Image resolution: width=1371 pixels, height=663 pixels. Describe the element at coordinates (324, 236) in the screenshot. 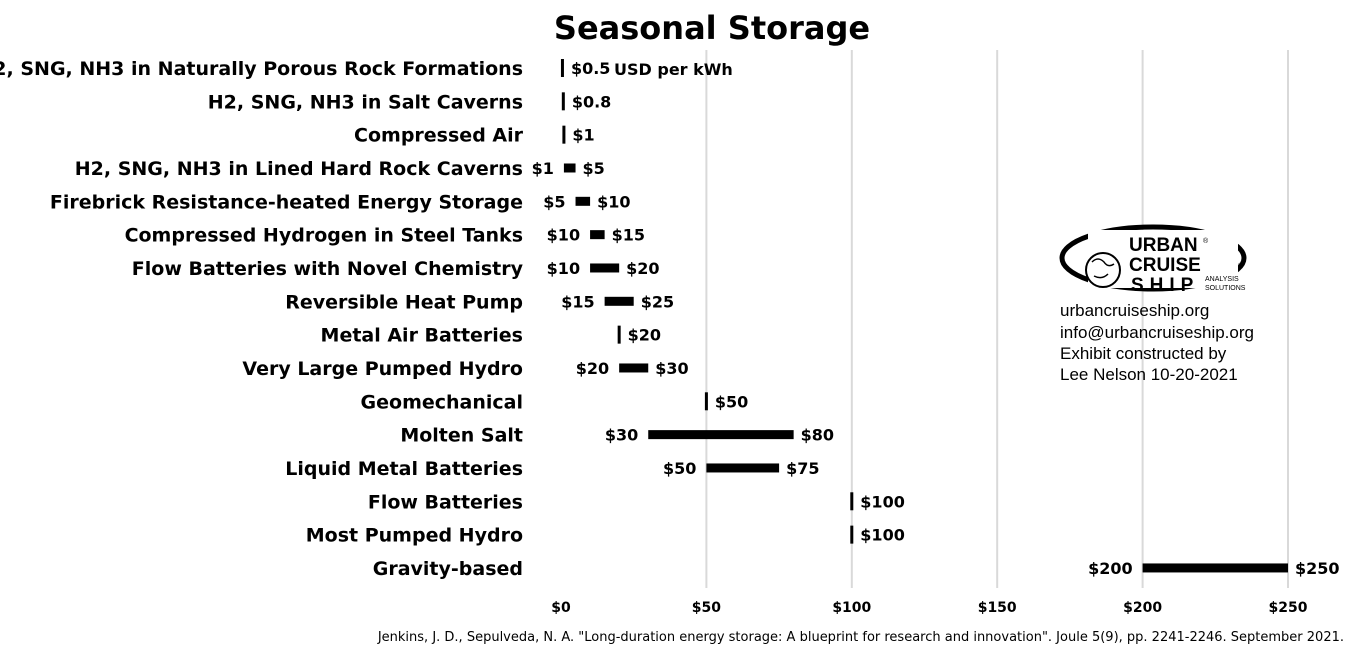

I see `category-label: Compressed Hydrogen in Steel Tanks` at that location.